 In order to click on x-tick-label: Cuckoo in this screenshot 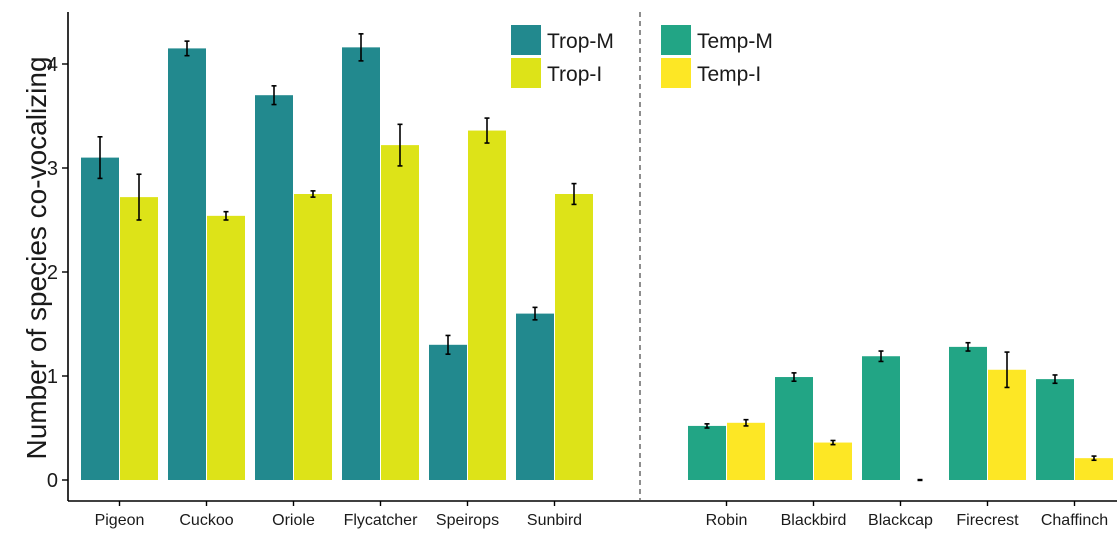, I will do `click(206, 520)`.